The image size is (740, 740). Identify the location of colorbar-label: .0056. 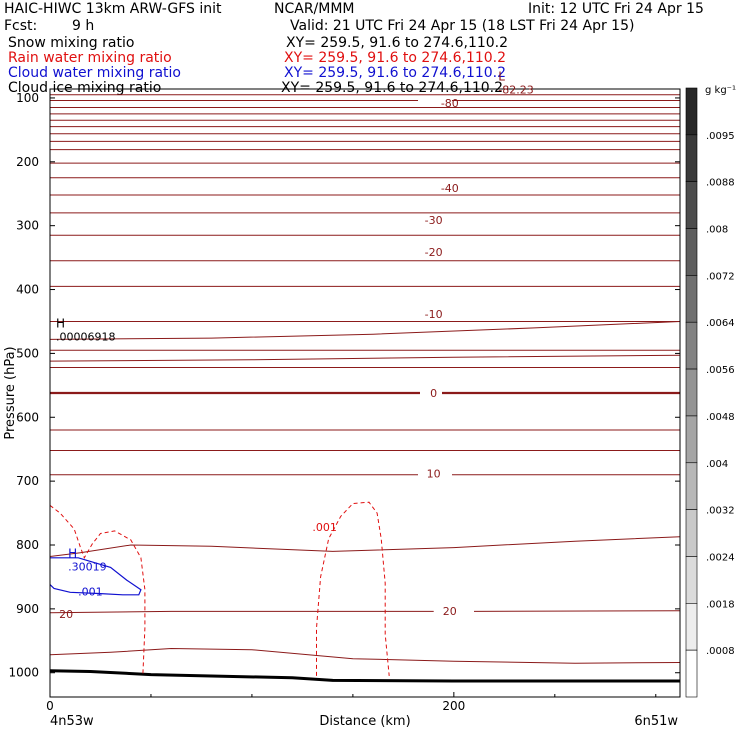
(720, 370).